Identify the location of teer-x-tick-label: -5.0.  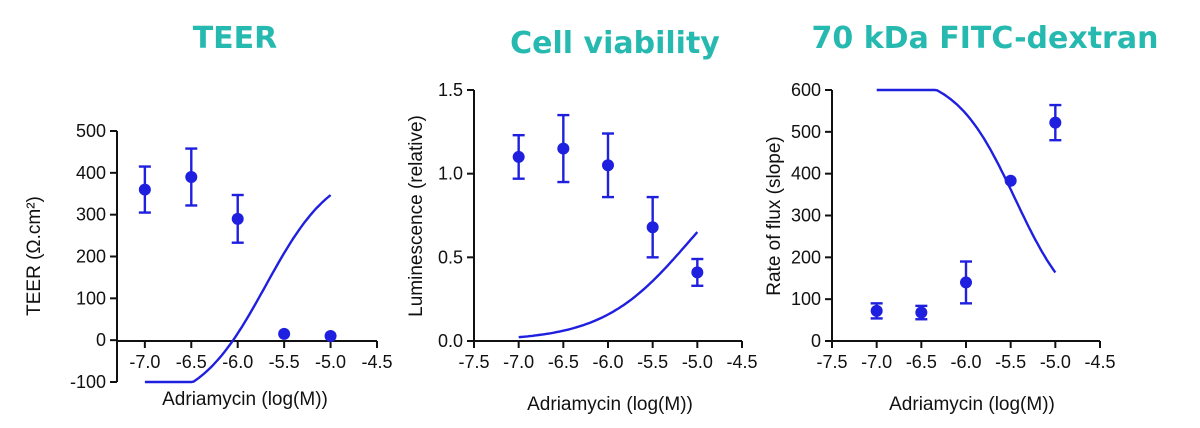
(330, 362).